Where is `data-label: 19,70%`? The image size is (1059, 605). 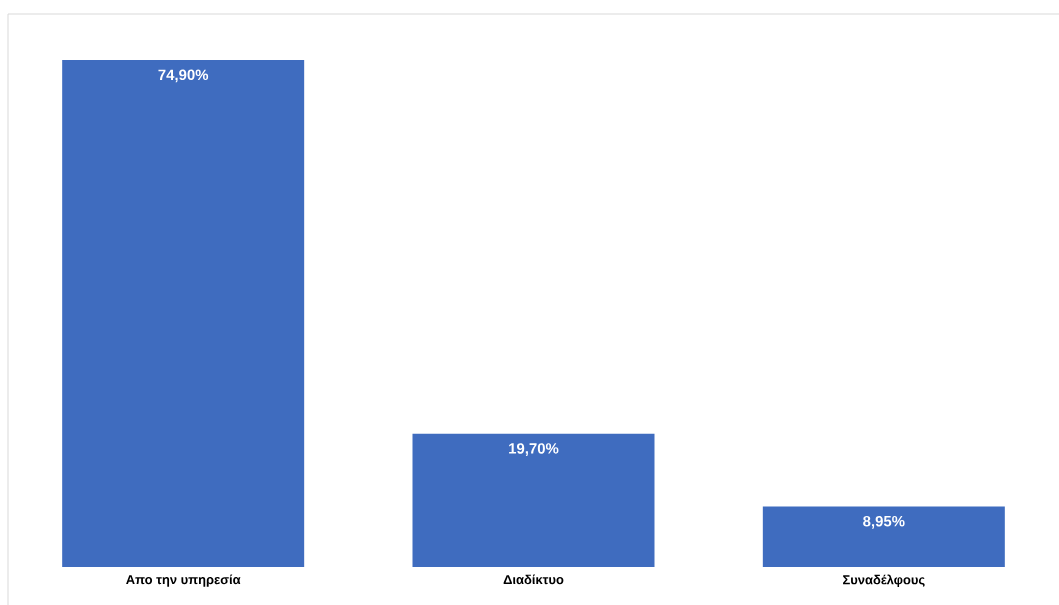 data-label: 19,70% is located at coordinates (534, 449).